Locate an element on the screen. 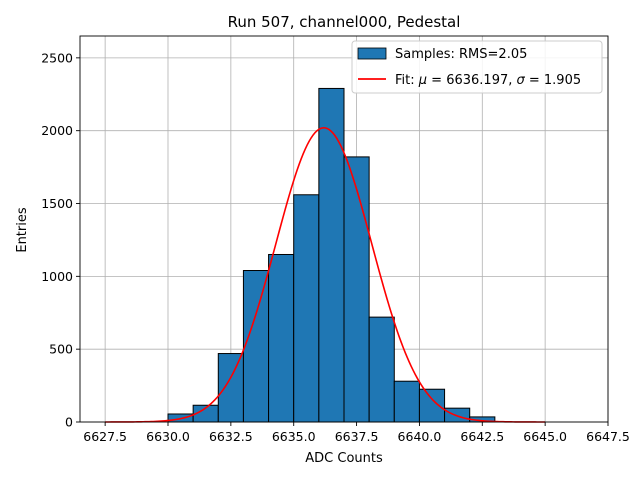 This screenshot has width=640, height=480. y-tick-label: 500 is located at coordinates (61, 349).